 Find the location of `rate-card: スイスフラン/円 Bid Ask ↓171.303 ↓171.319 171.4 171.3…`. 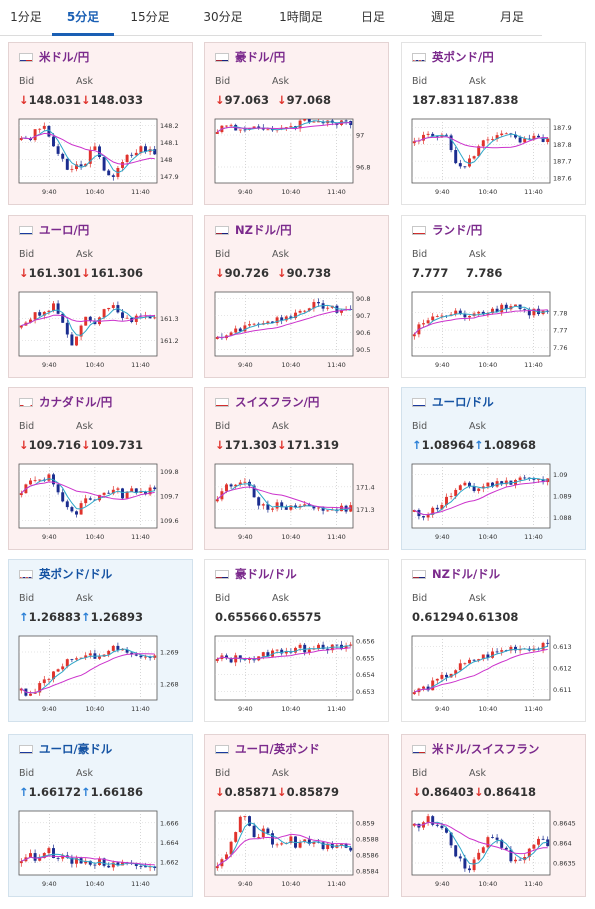

rate-card: スイスフラン/円 Bid Ask ↓171.303 ↓171.319 171.4 171.3… is located at coordinates (296, 468).